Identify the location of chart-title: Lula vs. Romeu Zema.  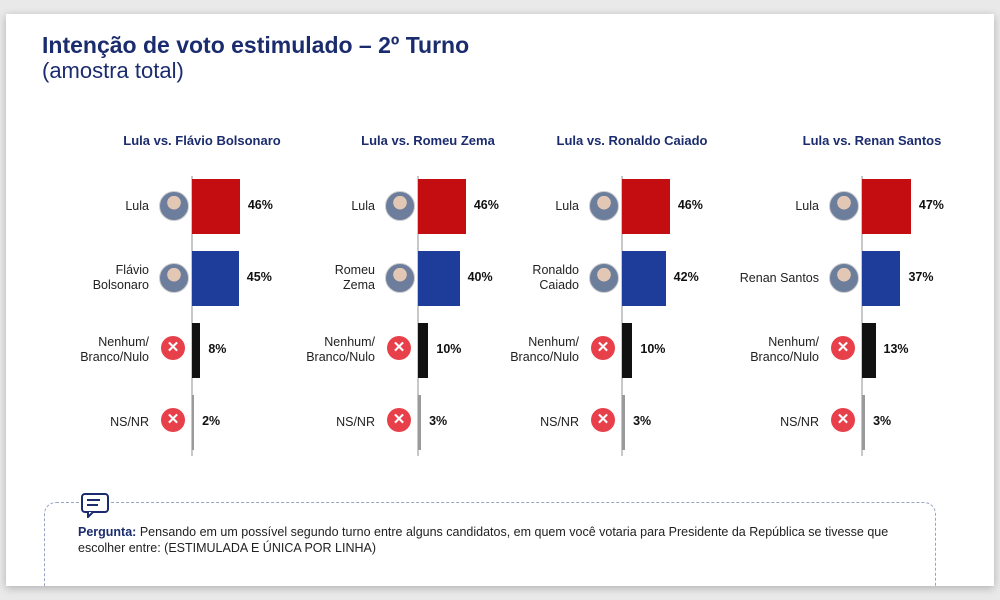
(428, 140).